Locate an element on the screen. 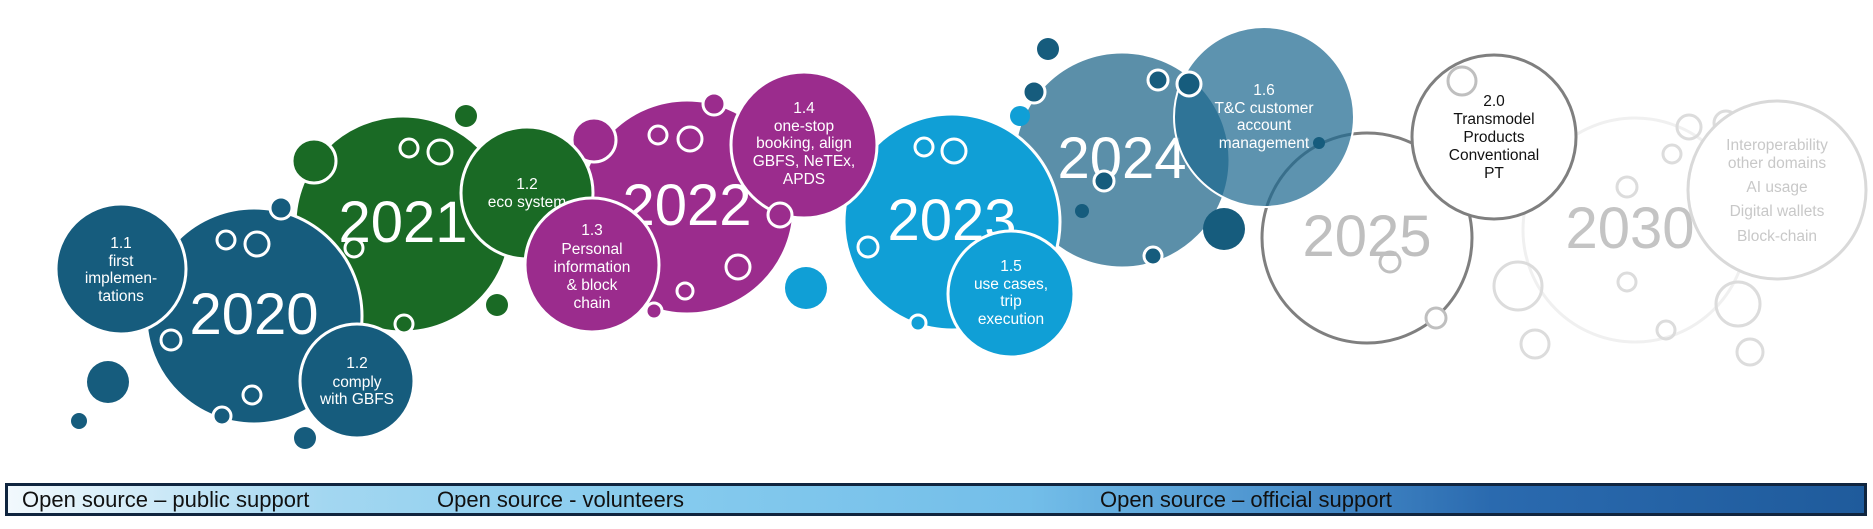 Image resolution: width=1873 pixels, height=529 pixels. svg-text: 1.3 is located at coordinates (592, 230).